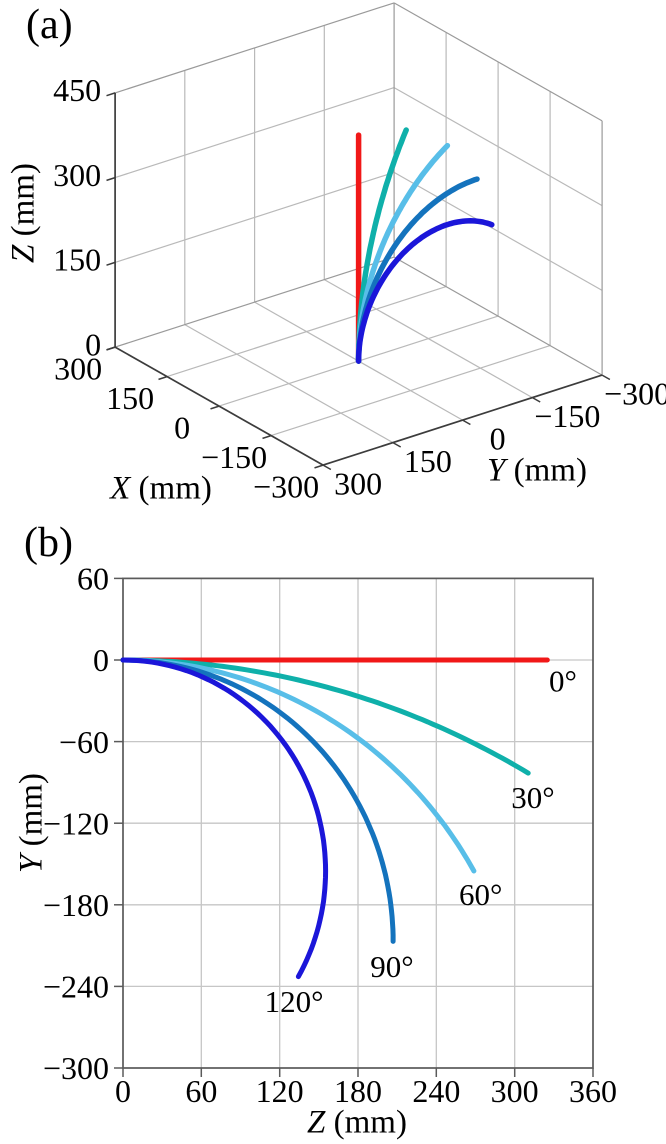 This screenshot has width=666, height=1144. What do you see at coordinates (77, 175) in the screenshot?
I see `z-tick-label: 300` at bounding box center [77, 175].